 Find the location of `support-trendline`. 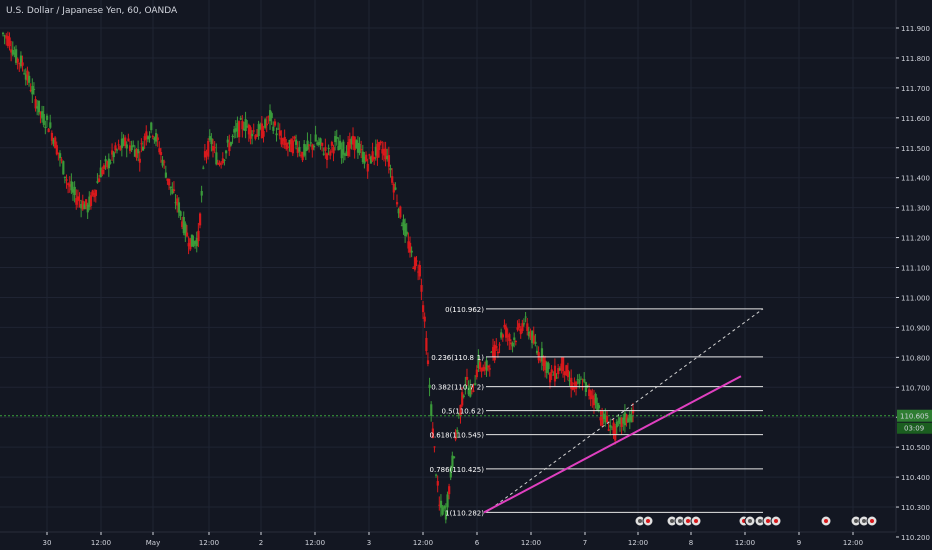

support-trendline is located at coordinates (612, 444).